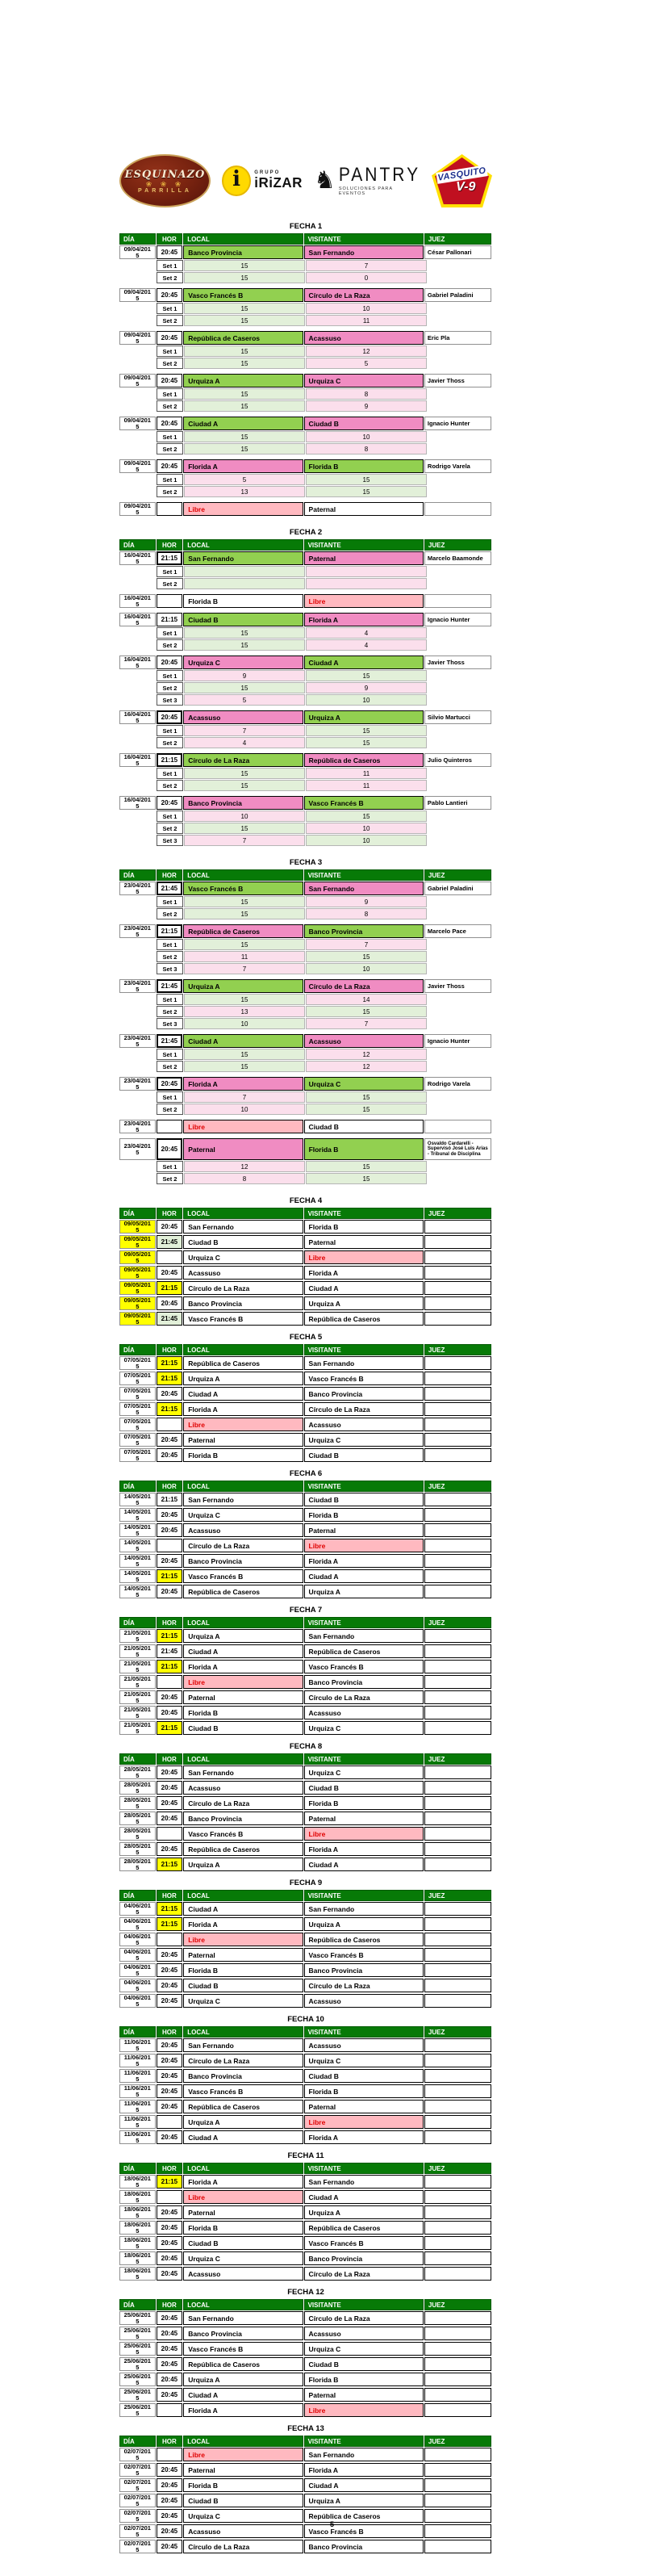 Image resolution: width=664 pixels, height=2576 pixels. Describe the element at coordinates (165, 190) in the screenshot. I see `parrilla-logo-text: PARRILLA` at that location.